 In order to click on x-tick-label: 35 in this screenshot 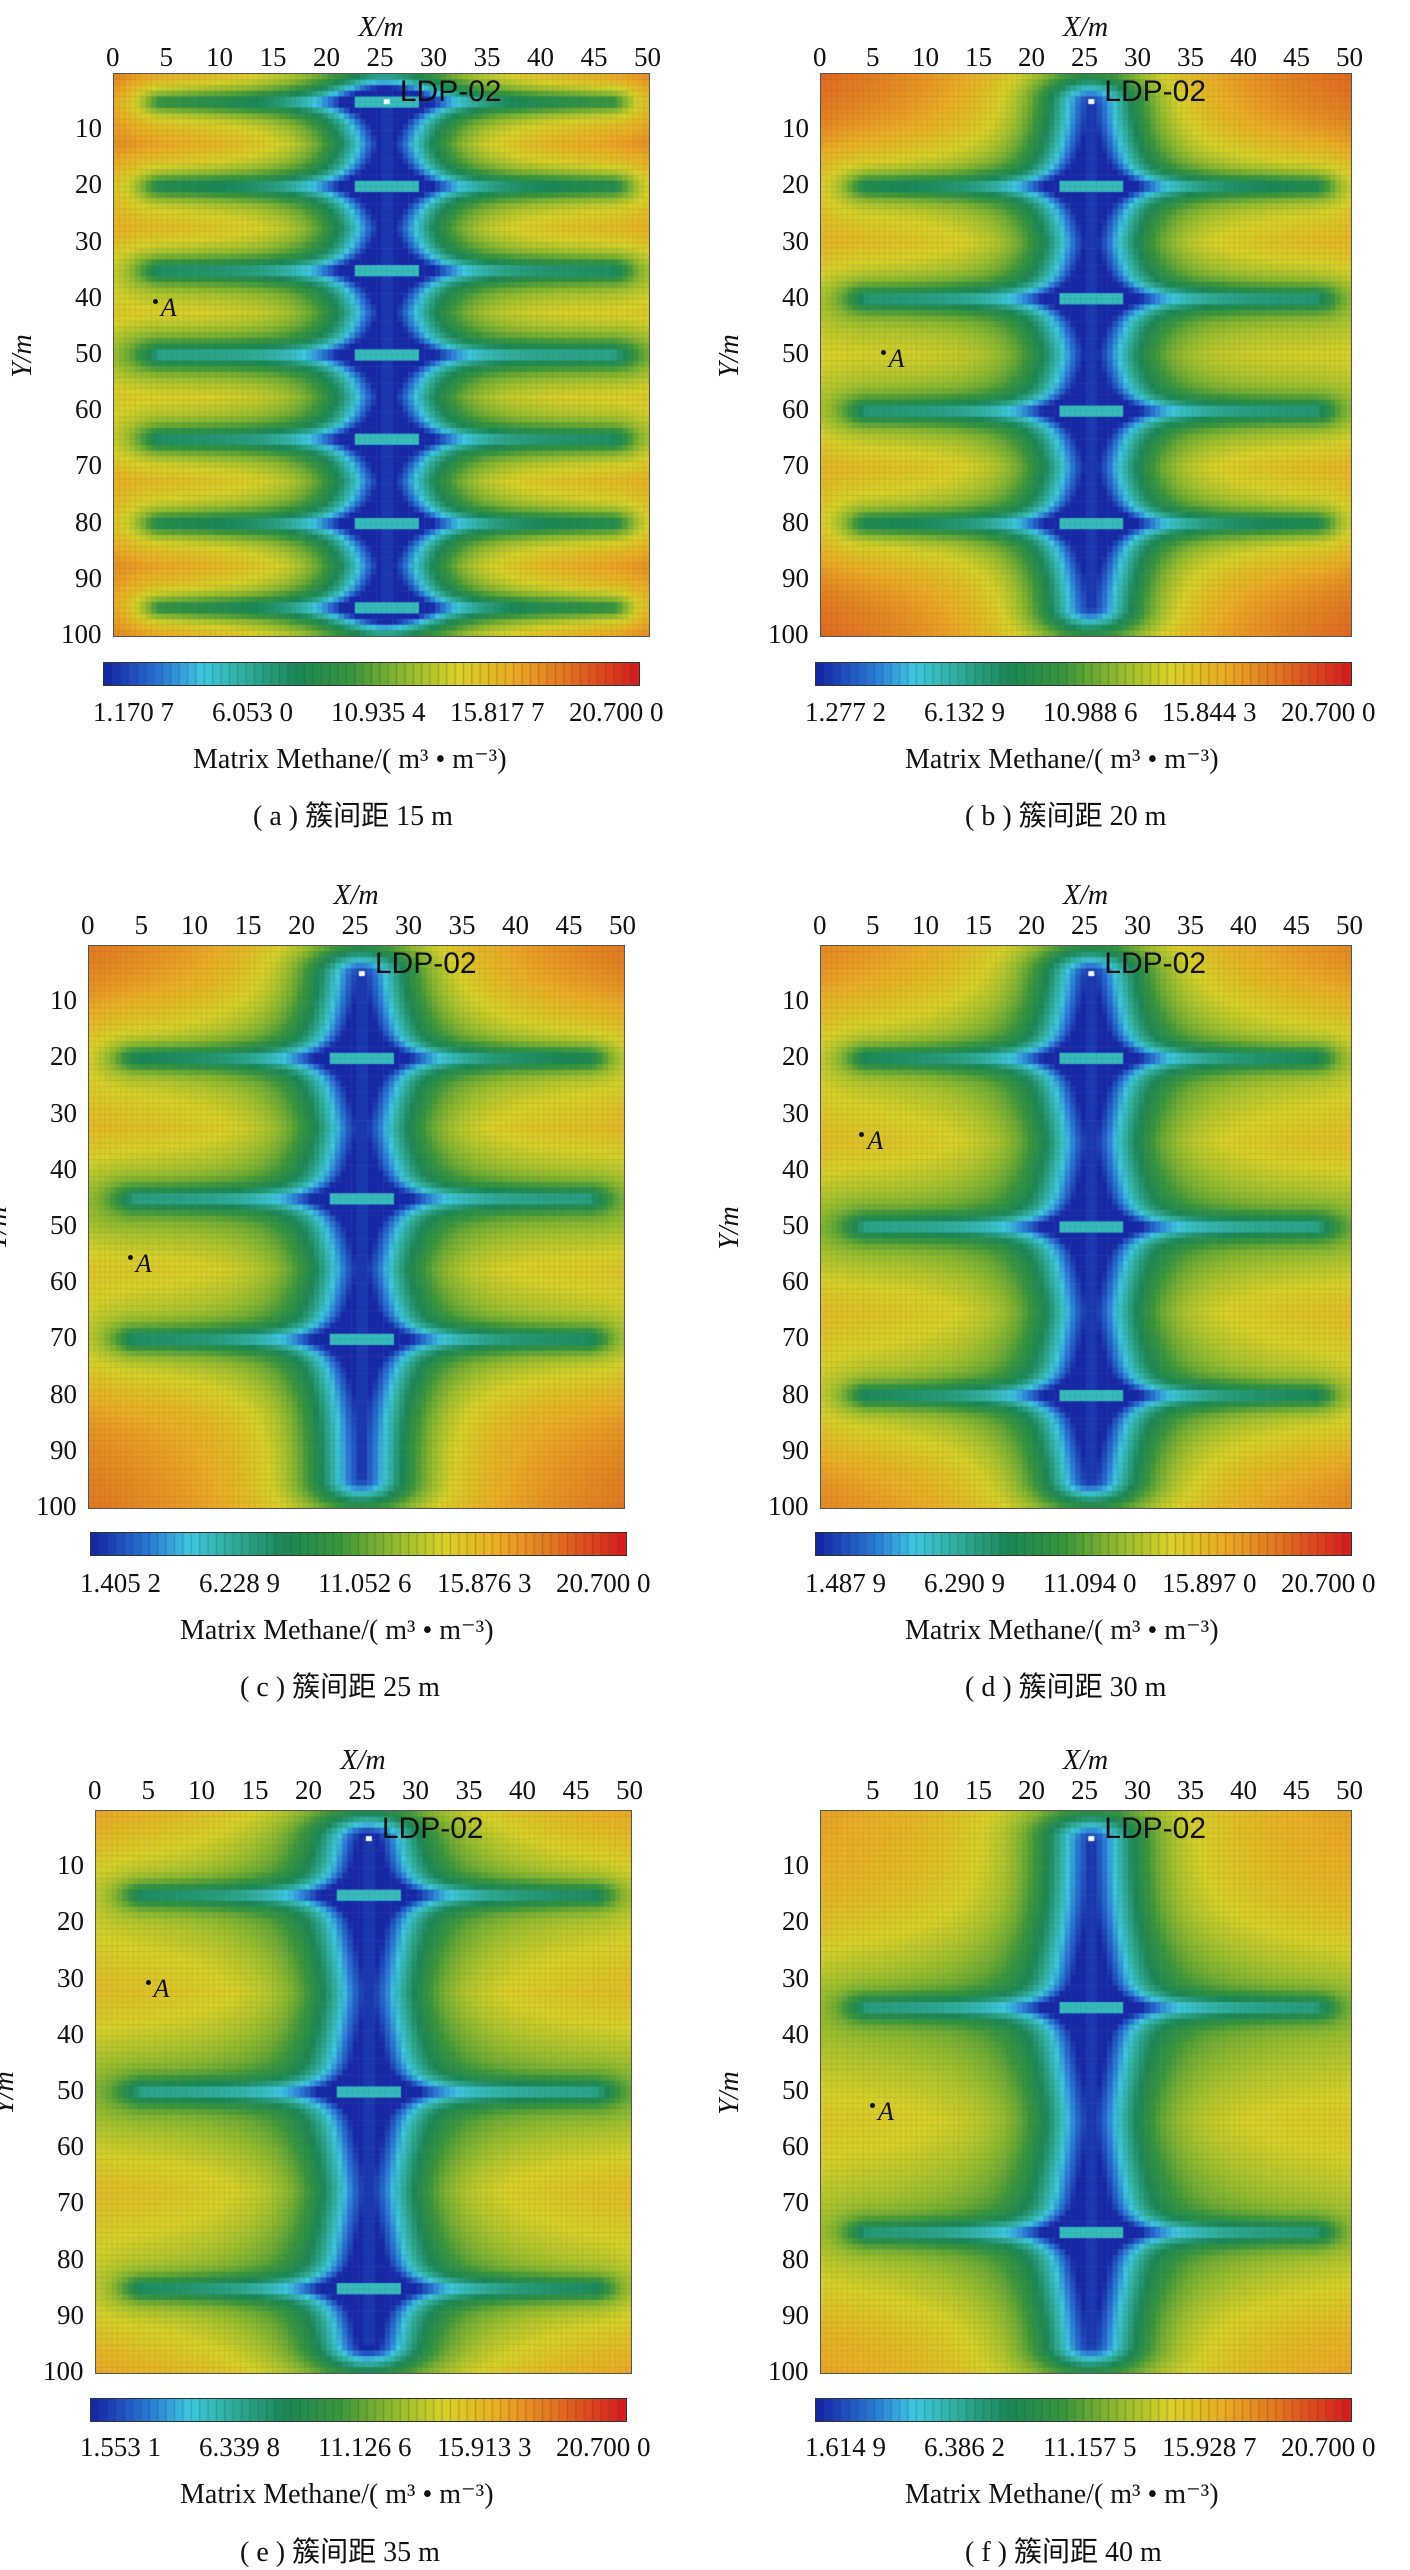, I will do `click(1190, 925)`.